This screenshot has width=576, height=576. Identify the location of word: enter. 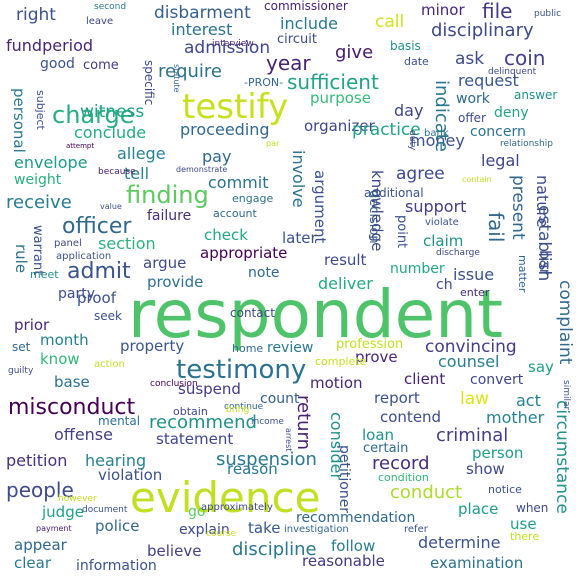
(475, 292).